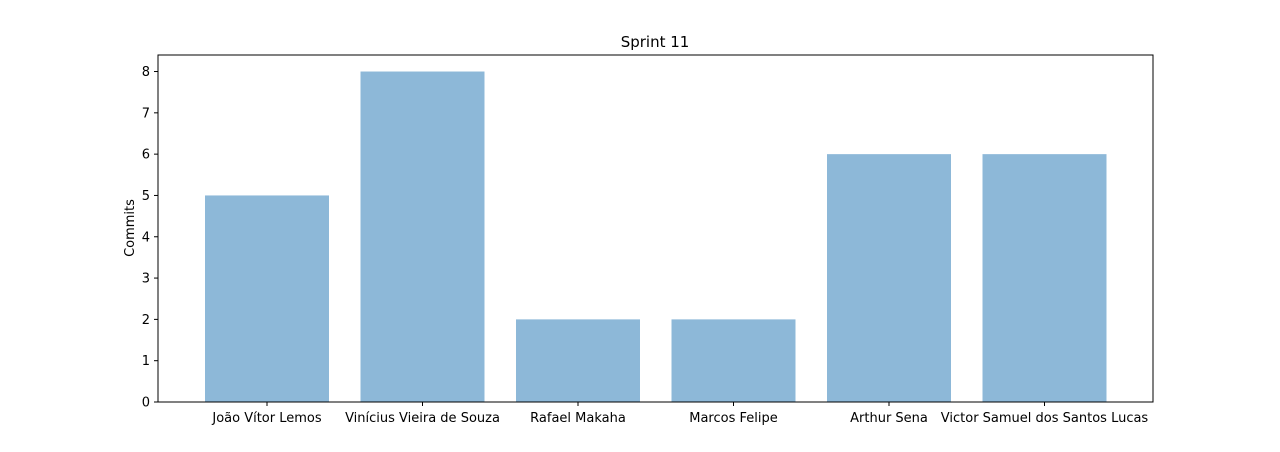  What do you see at coordinates (266, 418) in the screenshot?
I see `x-tick-label: João Vítor Lemos` at bounding box center [266, 418].